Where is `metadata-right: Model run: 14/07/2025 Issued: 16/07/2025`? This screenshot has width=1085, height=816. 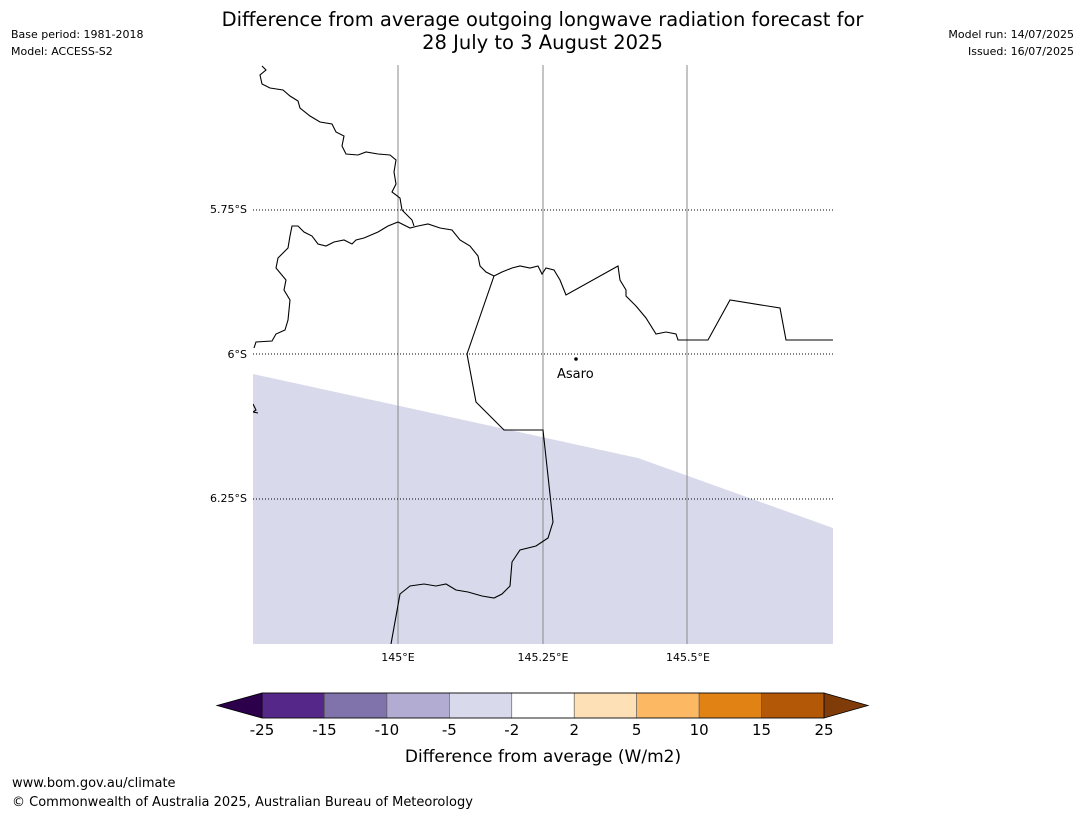
metadata-right: Model run: 14/07/2025 Issued: 16/07/2025 is located at coordinates (1011, 43).